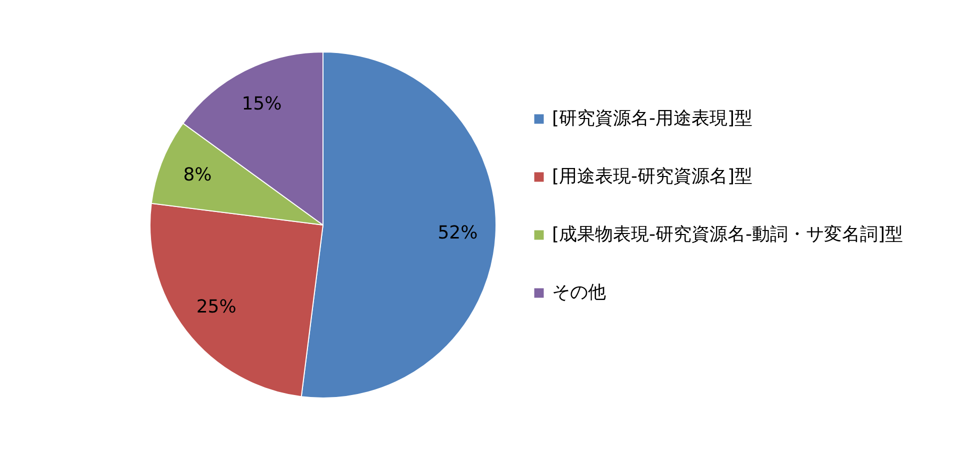 The image size is (977, 451). Describe the element at coordinates (728, 234) in the screenshot. I see `legend-label: [成果物表現-研究資源名-動詞・サ変名詞]型` at that location.